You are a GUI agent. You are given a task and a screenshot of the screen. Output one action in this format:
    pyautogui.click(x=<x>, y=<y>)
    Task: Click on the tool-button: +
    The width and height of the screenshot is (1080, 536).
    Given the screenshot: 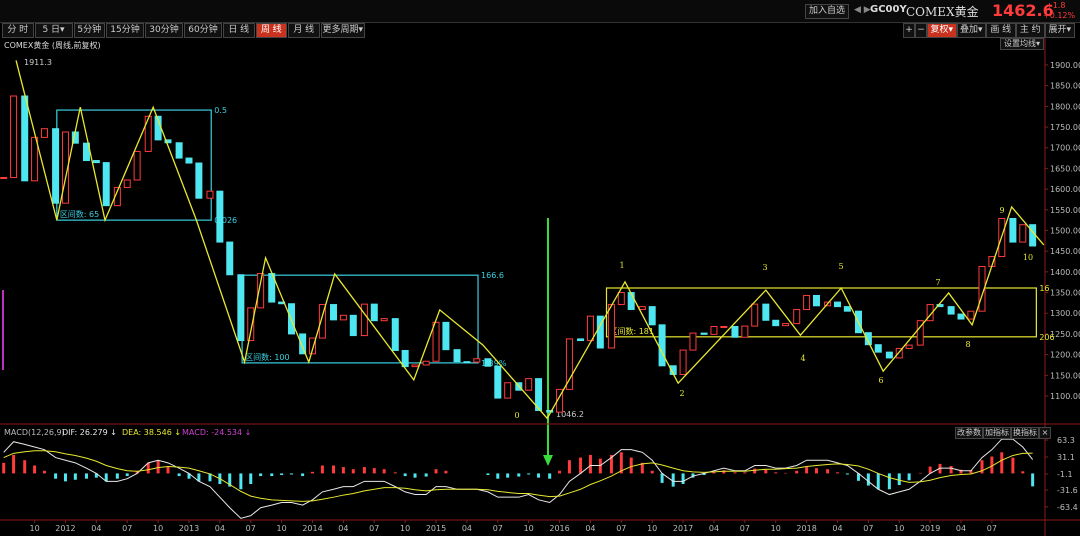 What is the action you would take?
    pyautogui.click(x=909, y=30)
    